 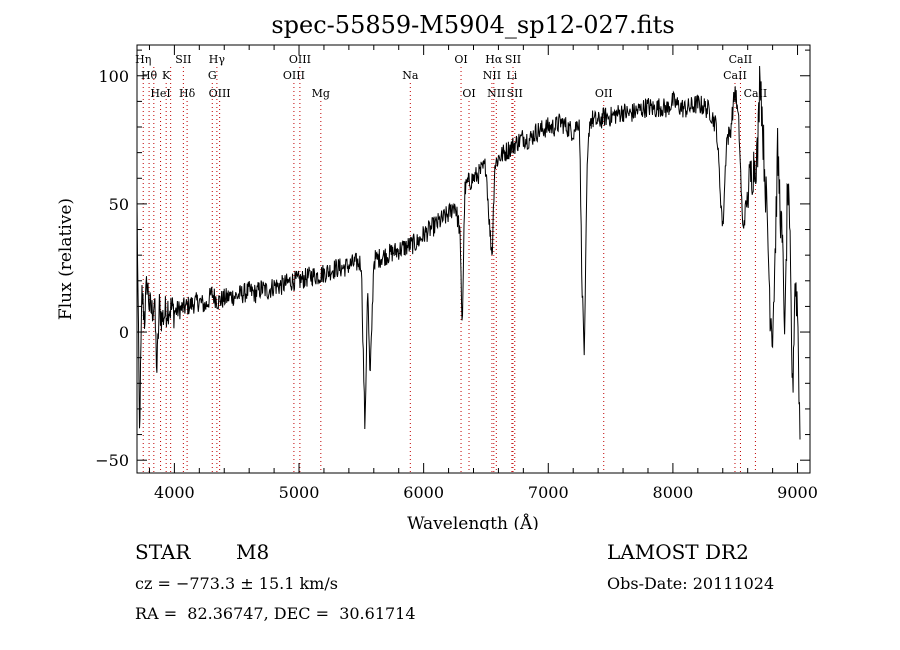 I want to click on x-tick-label: 6000, so click(x=423, y=492).